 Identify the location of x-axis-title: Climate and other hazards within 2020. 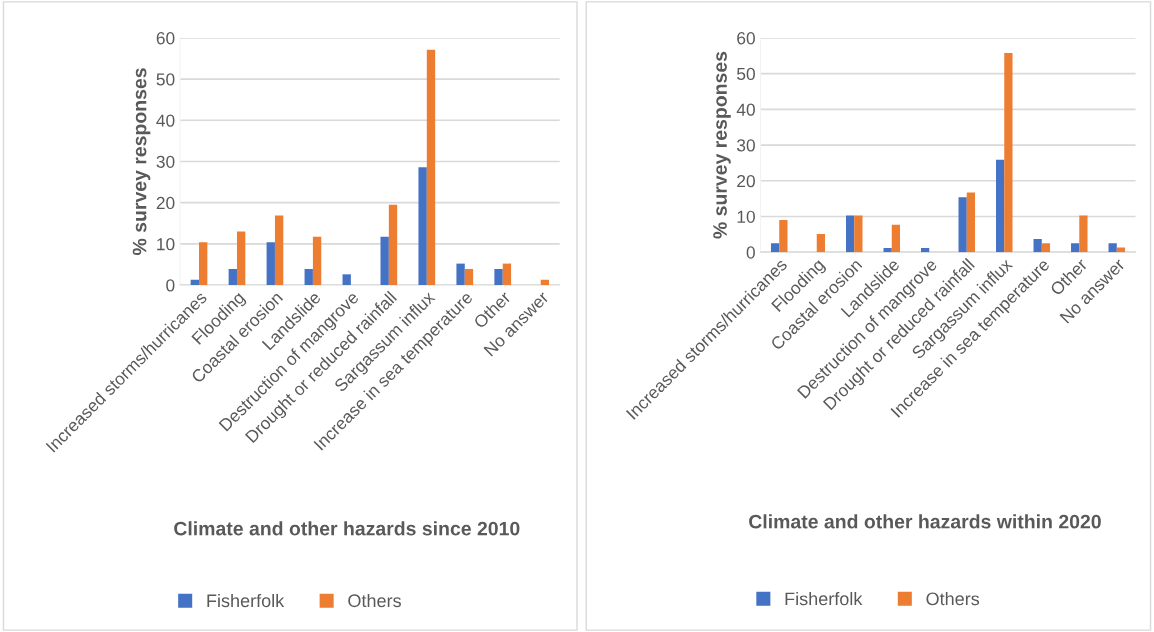
(925, 521).